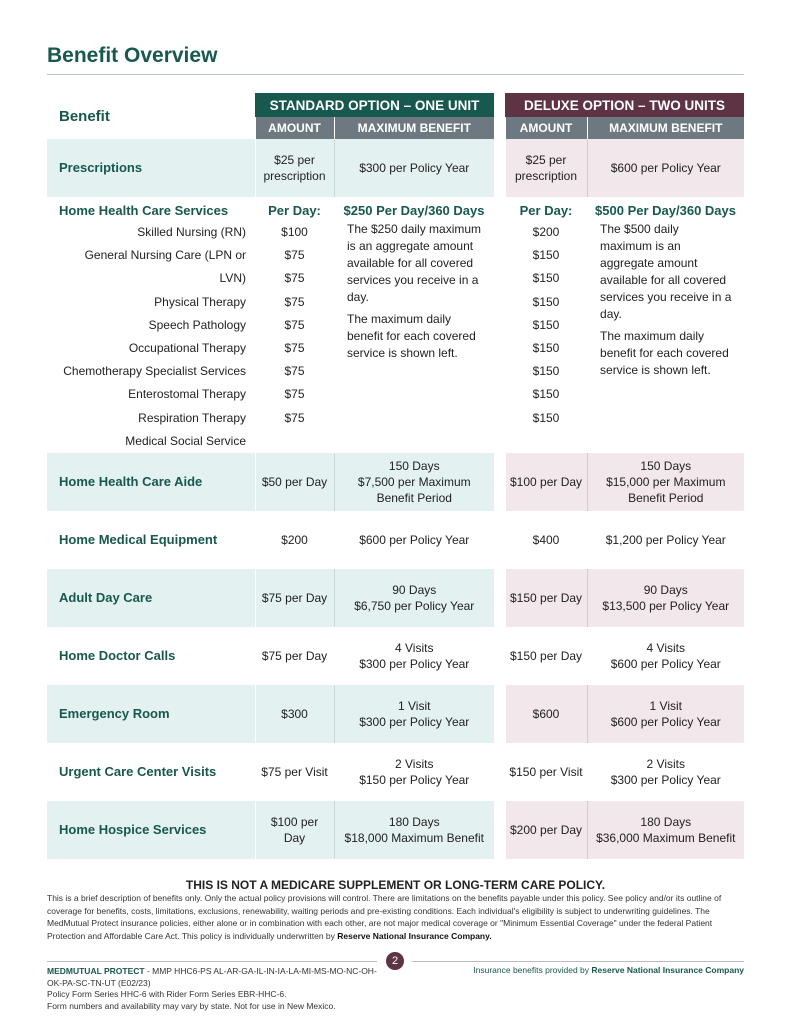  What do you see at coordinates (200, 301) in the screenshot?
I see `list-item: Physical Therapy` at bounding box center [200, 301].